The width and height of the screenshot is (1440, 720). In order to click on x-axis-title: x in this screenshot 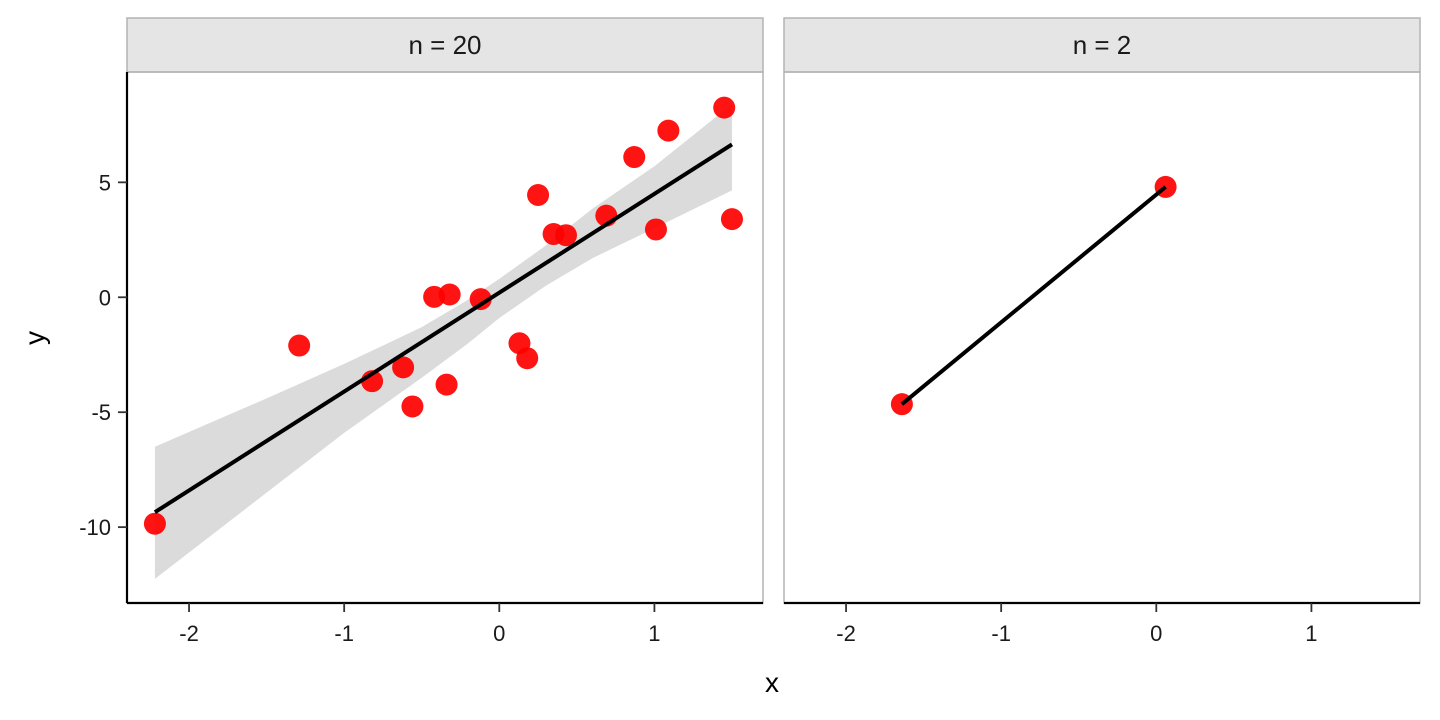, I will do `click(772, 682)`.